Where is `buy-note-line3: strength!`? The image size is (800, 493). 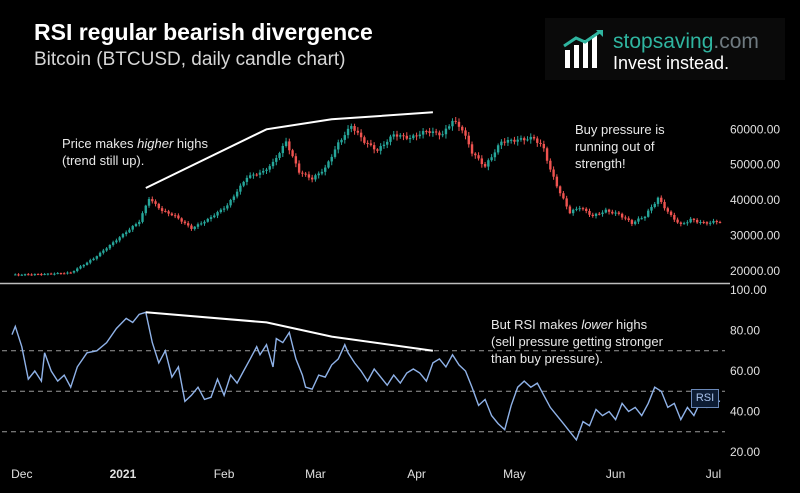 buy-note-line3: strength! is located at coordinates (600, 163).